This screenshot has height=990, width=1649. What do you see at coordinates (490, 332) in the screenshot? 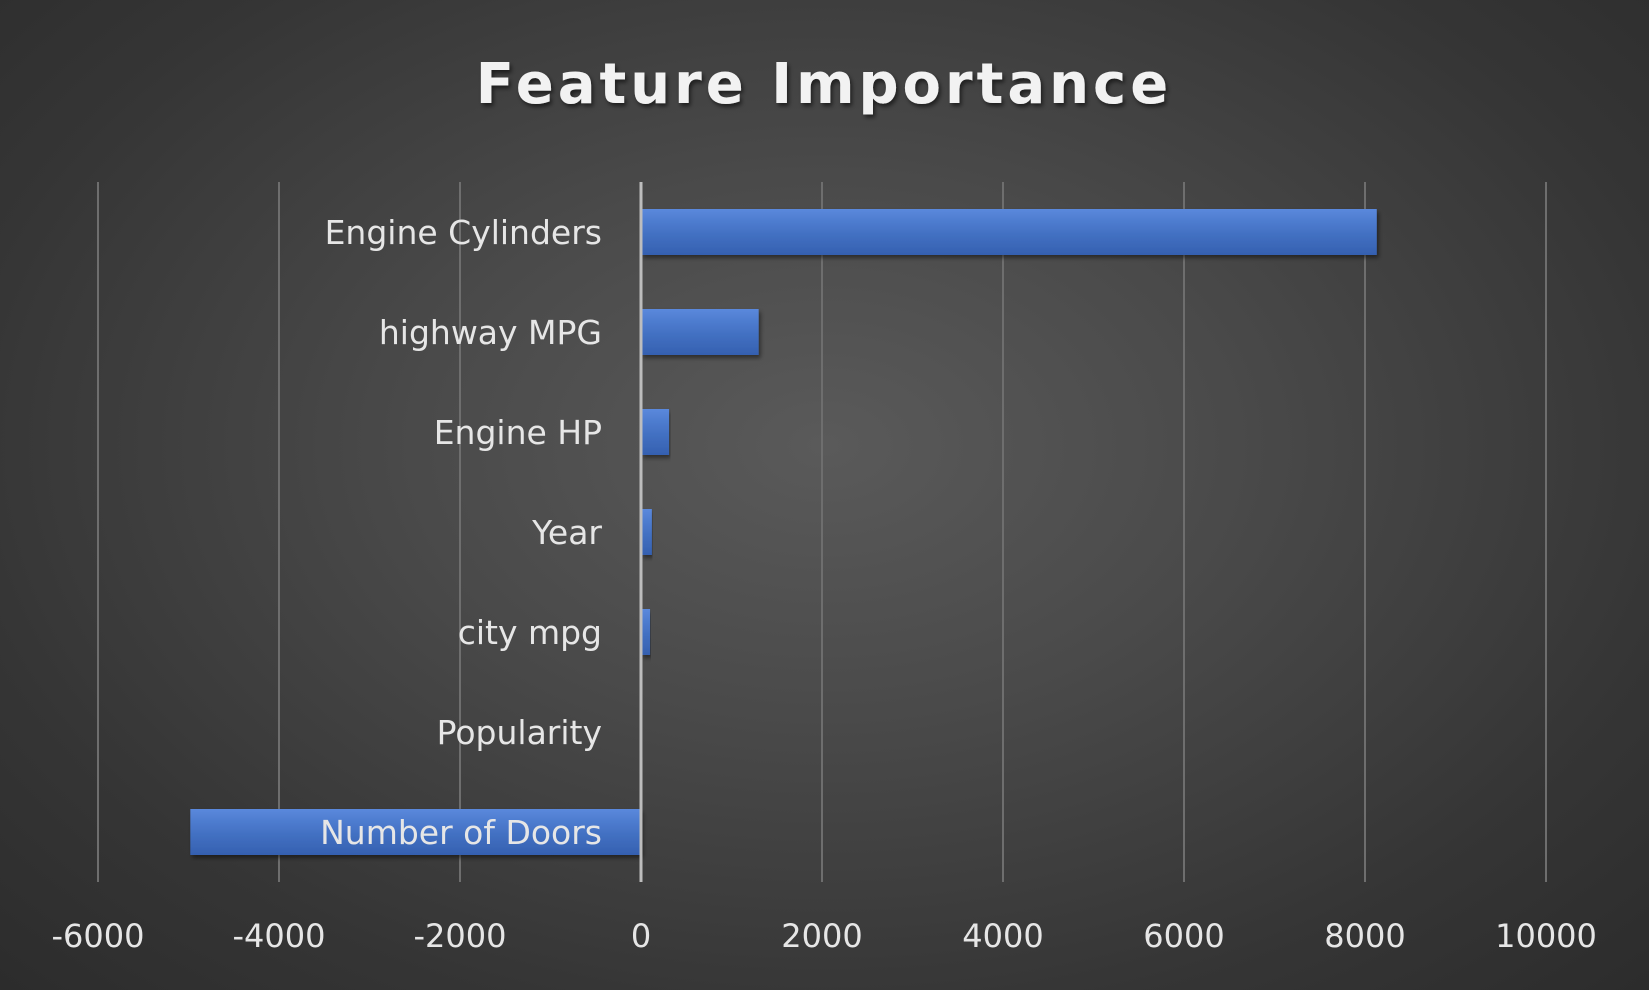
I see `category-label: highway MPG` at bounding box center [490, 332].